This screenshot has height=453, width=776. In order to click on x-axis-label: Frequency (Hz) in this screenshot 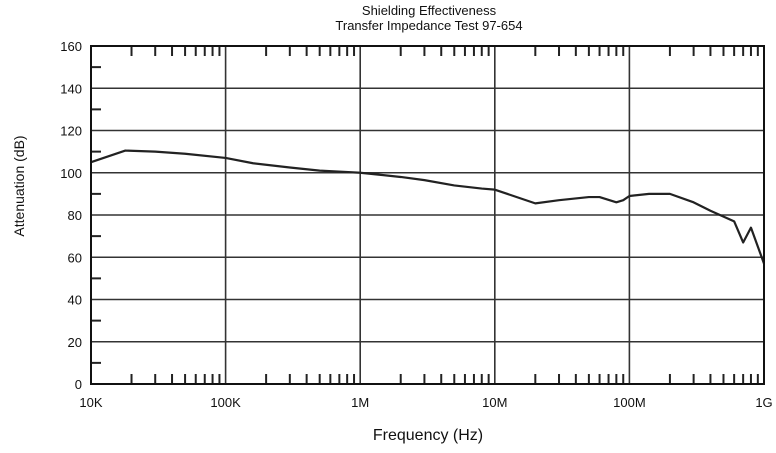, I will do `click(428, 435)`.